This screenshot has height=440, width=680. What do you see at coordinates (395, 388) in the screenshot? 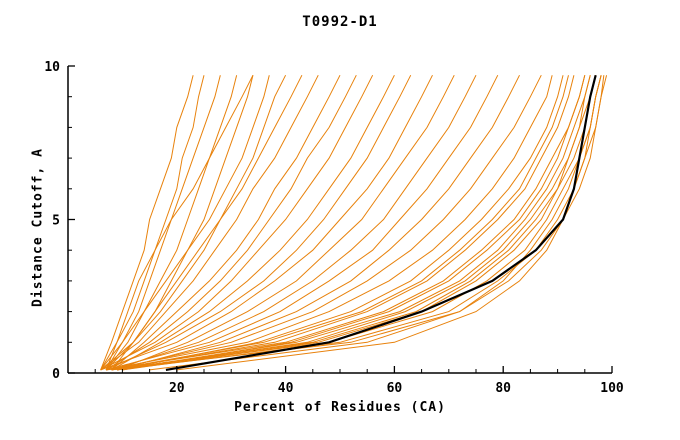
I see `x-tick-label: 60` at bounding box center [395, 388].